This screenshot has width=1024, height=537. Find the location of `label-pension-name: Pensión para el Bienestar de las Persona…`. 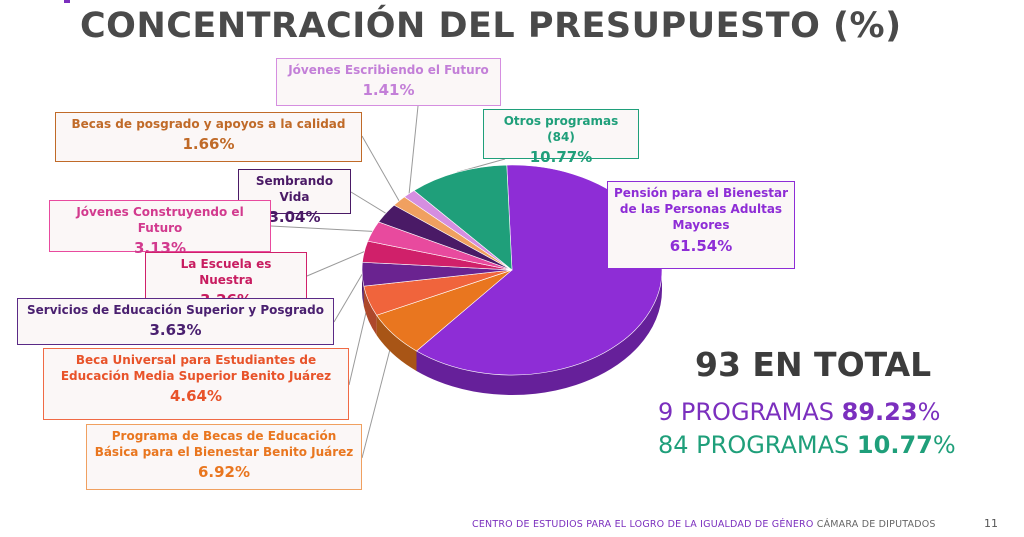

label-pension-name: Pensión para el Bienestar de las Persona… is located at coordinates (701, 209).